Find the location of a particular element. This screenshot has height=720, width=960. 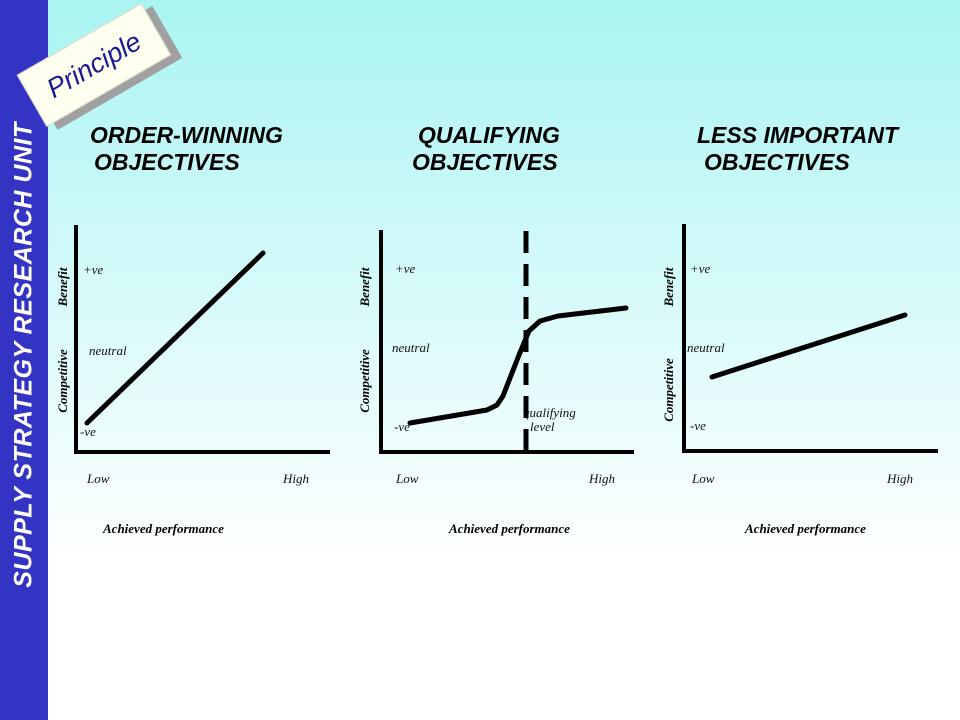

panel3-heading-line1: LESS IMPORTANT is located at coordinates (798, 135).